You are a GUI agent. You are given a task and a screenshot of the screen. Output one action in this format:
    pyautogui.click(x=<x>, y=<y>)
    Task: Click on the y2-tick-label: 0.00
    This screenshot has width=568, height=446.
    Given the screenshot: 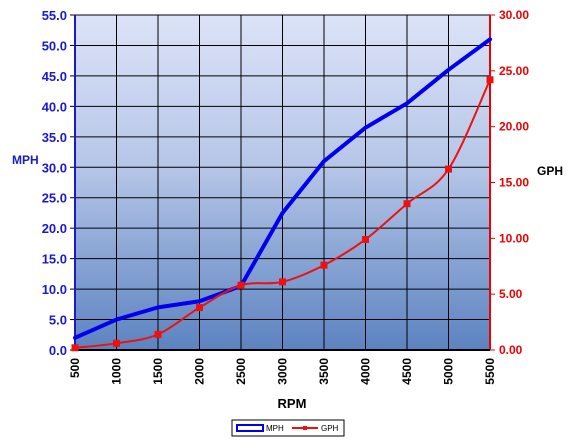 What is the action you would take?
    pyautogui.click(x=511, y=350)
    